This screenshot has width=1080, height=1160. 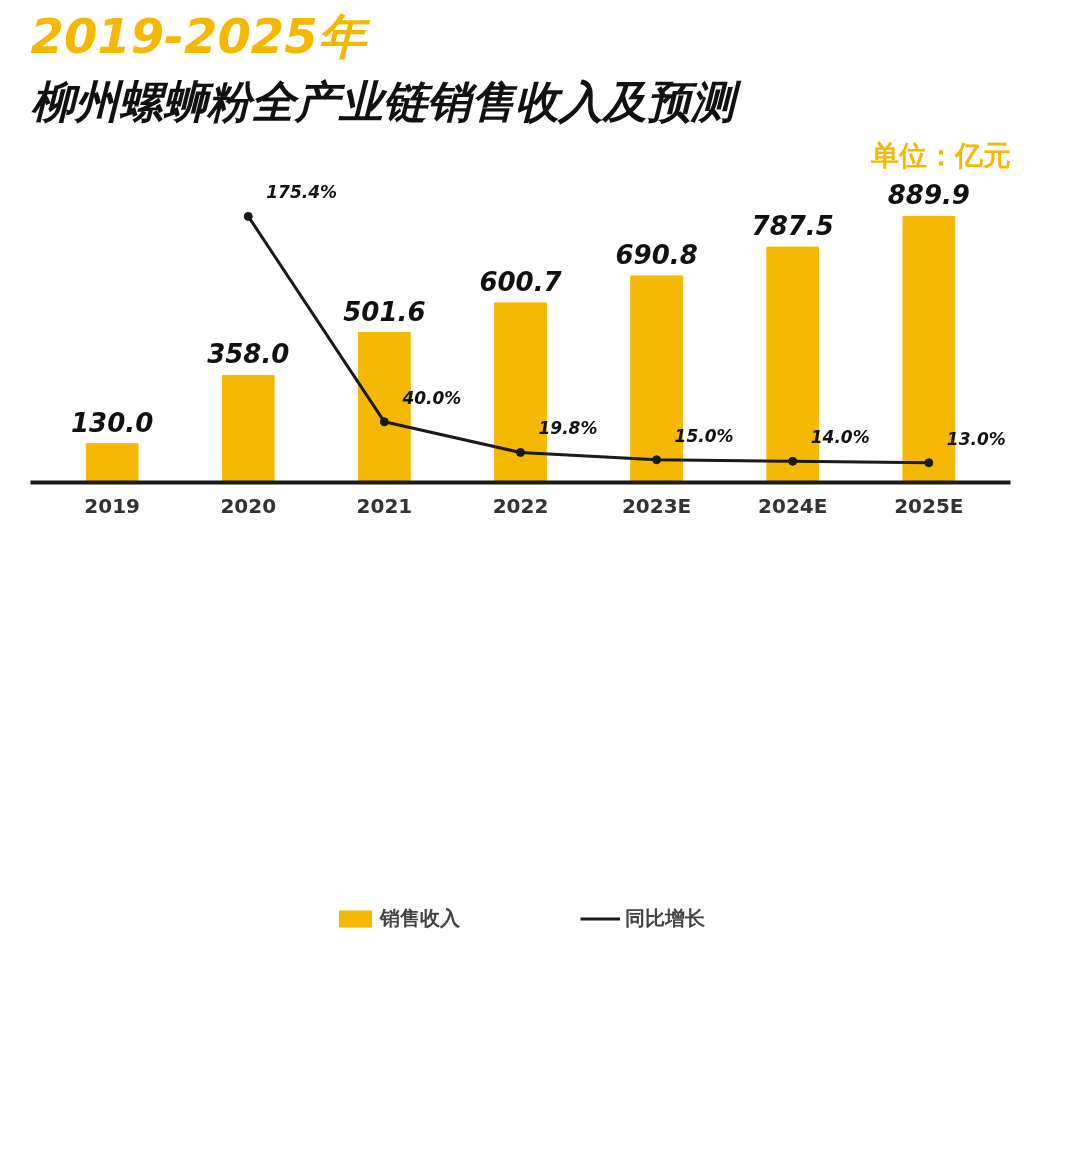 What do you see at coordinates (656, 505) in the screenshot?
I see `x-tick-label: 2023E` at bounding box center [656, 505].